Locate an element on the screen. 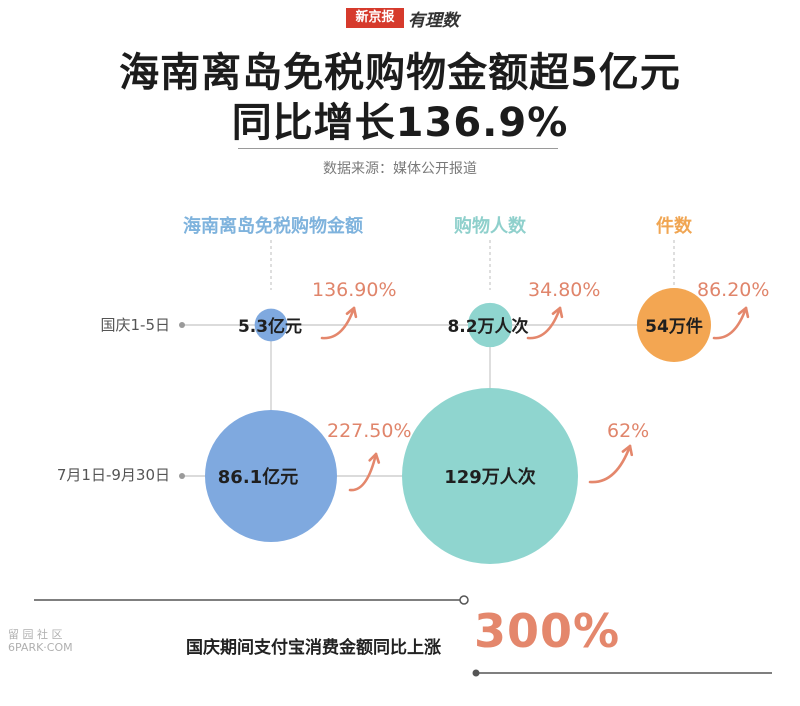 The image size is (800, 706). brand-logo: 新京报 is located at coordinates (375, 18).